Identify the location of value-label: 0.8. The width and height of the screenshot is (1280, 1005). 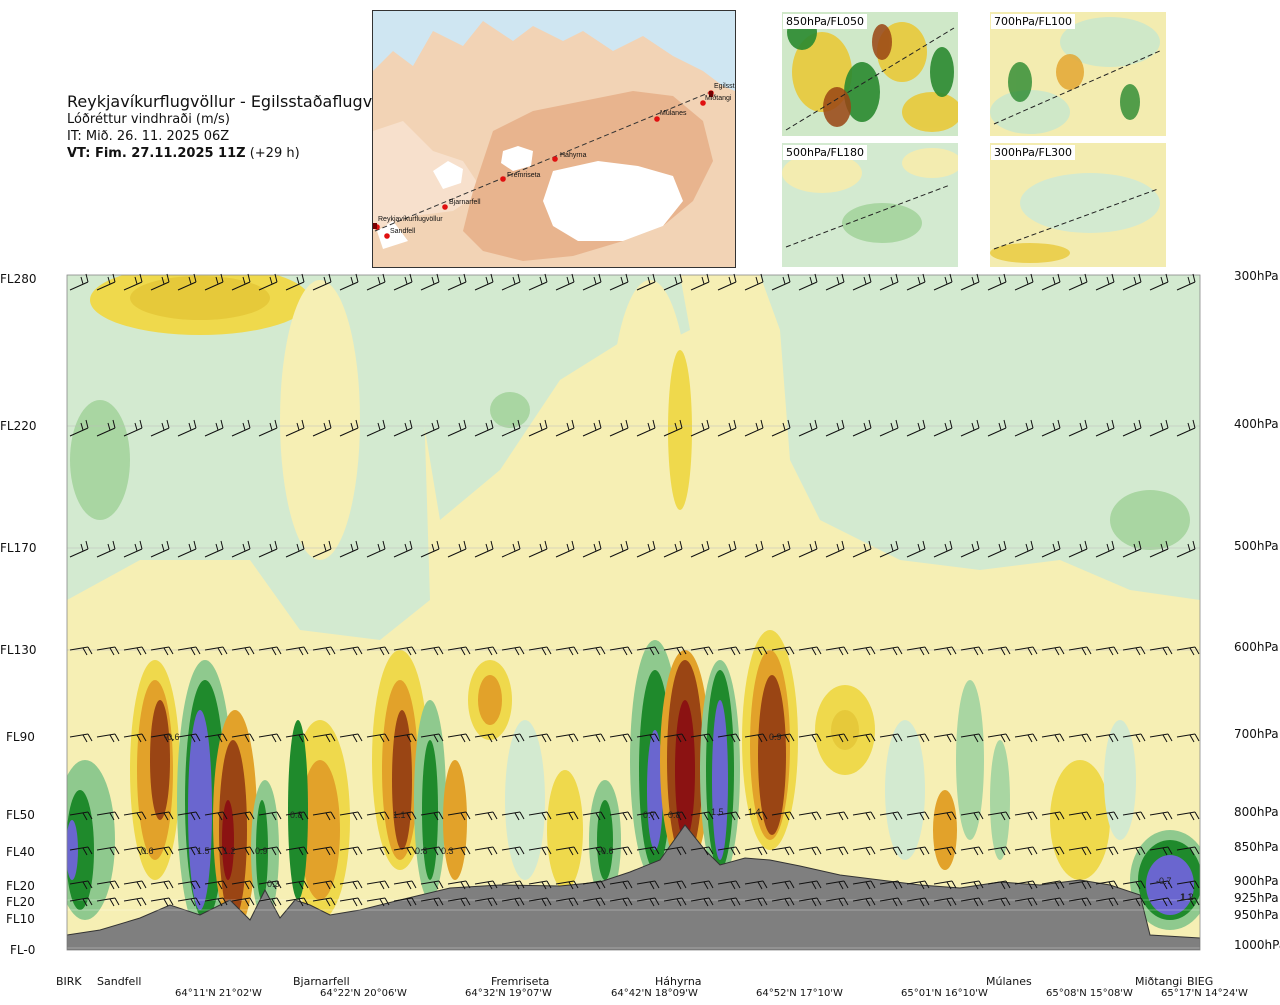
(296, 815).